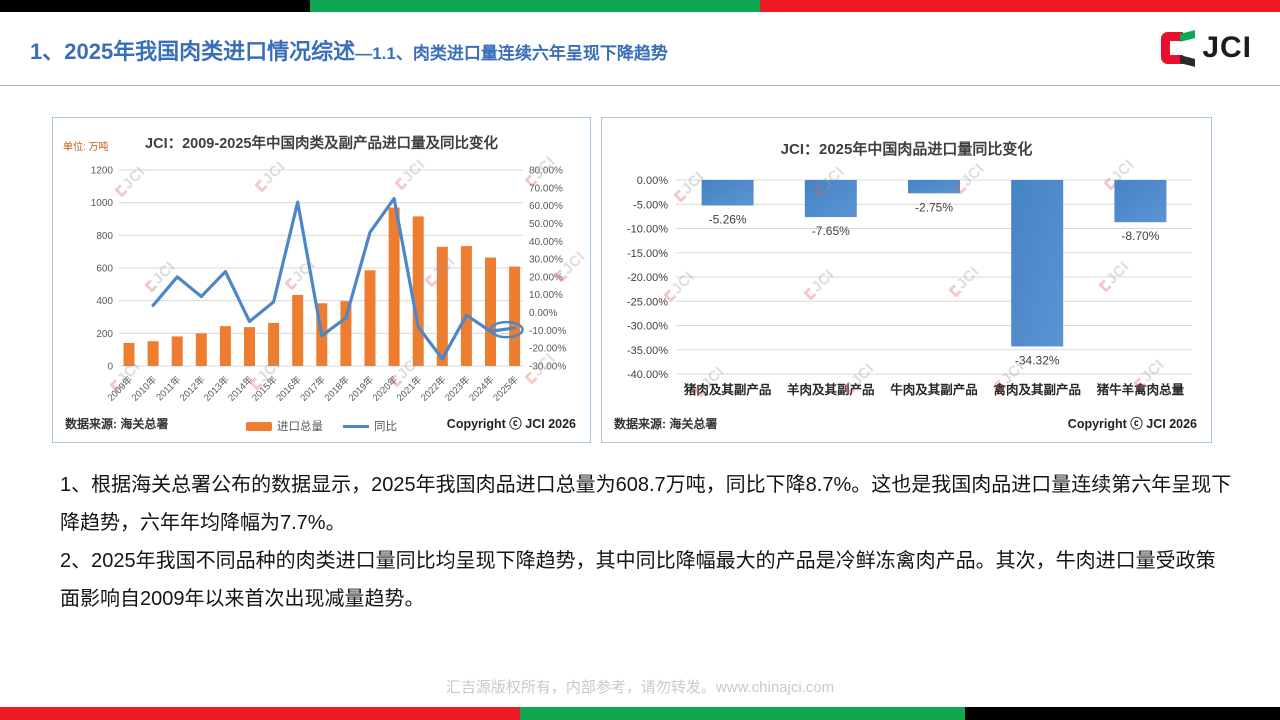 The height and width of the screenshot is (720, 1280). What do you see at coordinates (409, 388) in the screenshot?
I see `svg-text: 2021年` at bounding box center [409, 388].